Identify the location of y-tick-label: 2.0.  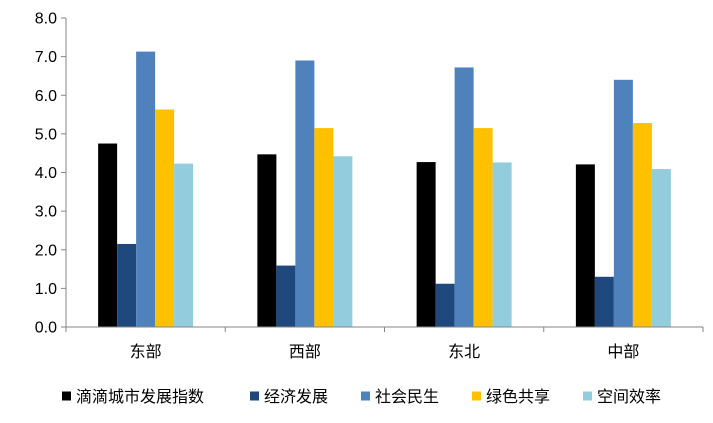
(46, 250).